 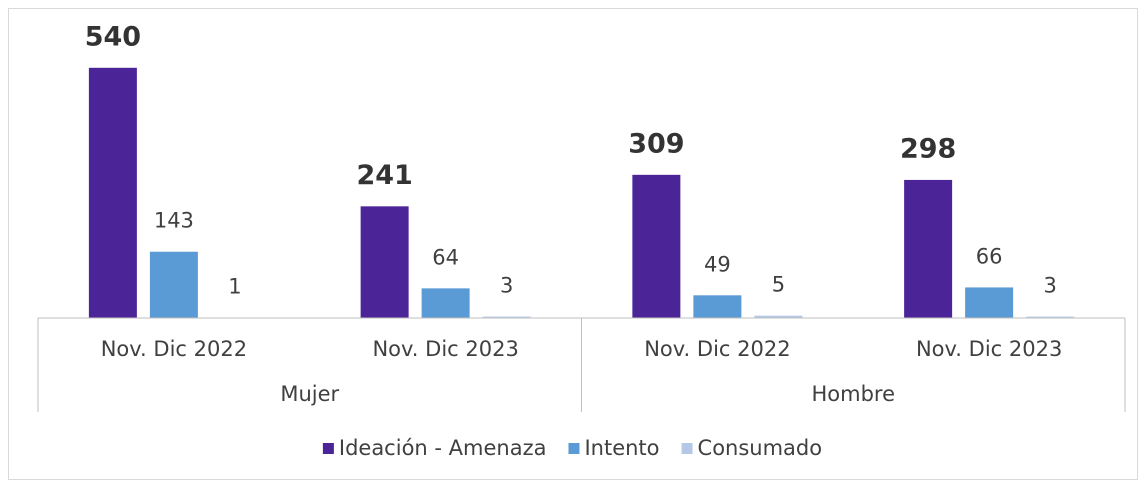 I want to click on legend-label: Consumado, so click(x=760, y=448).